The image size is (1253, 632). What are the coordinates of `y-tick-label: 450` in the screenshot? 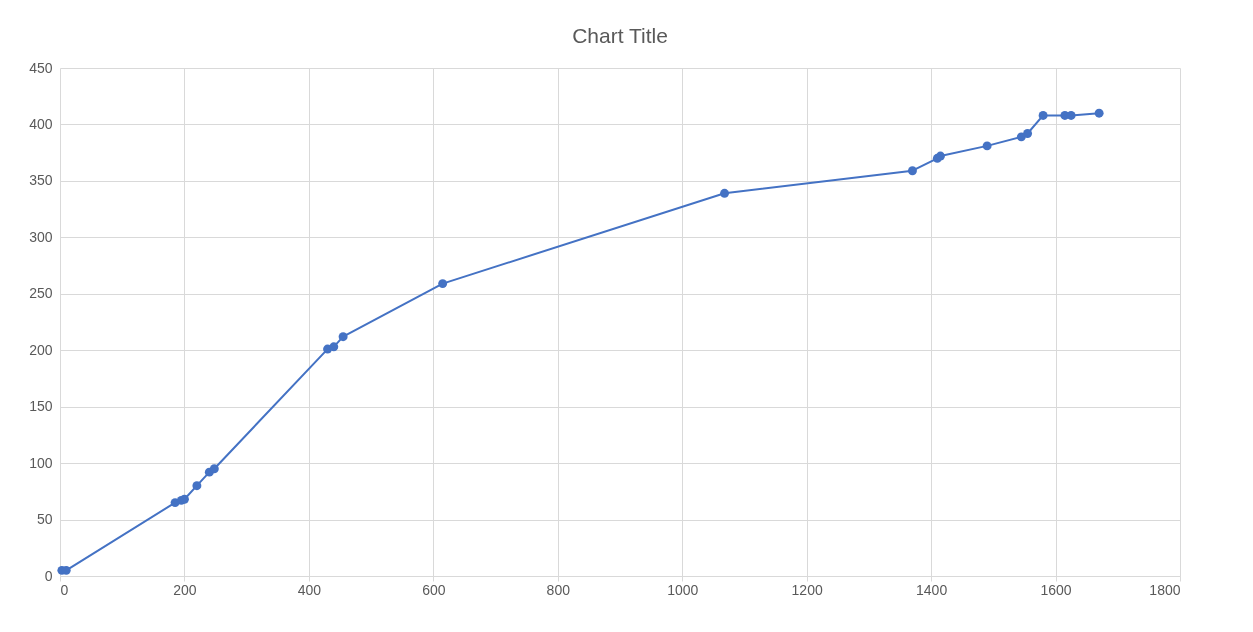 It's located at (41, 67).